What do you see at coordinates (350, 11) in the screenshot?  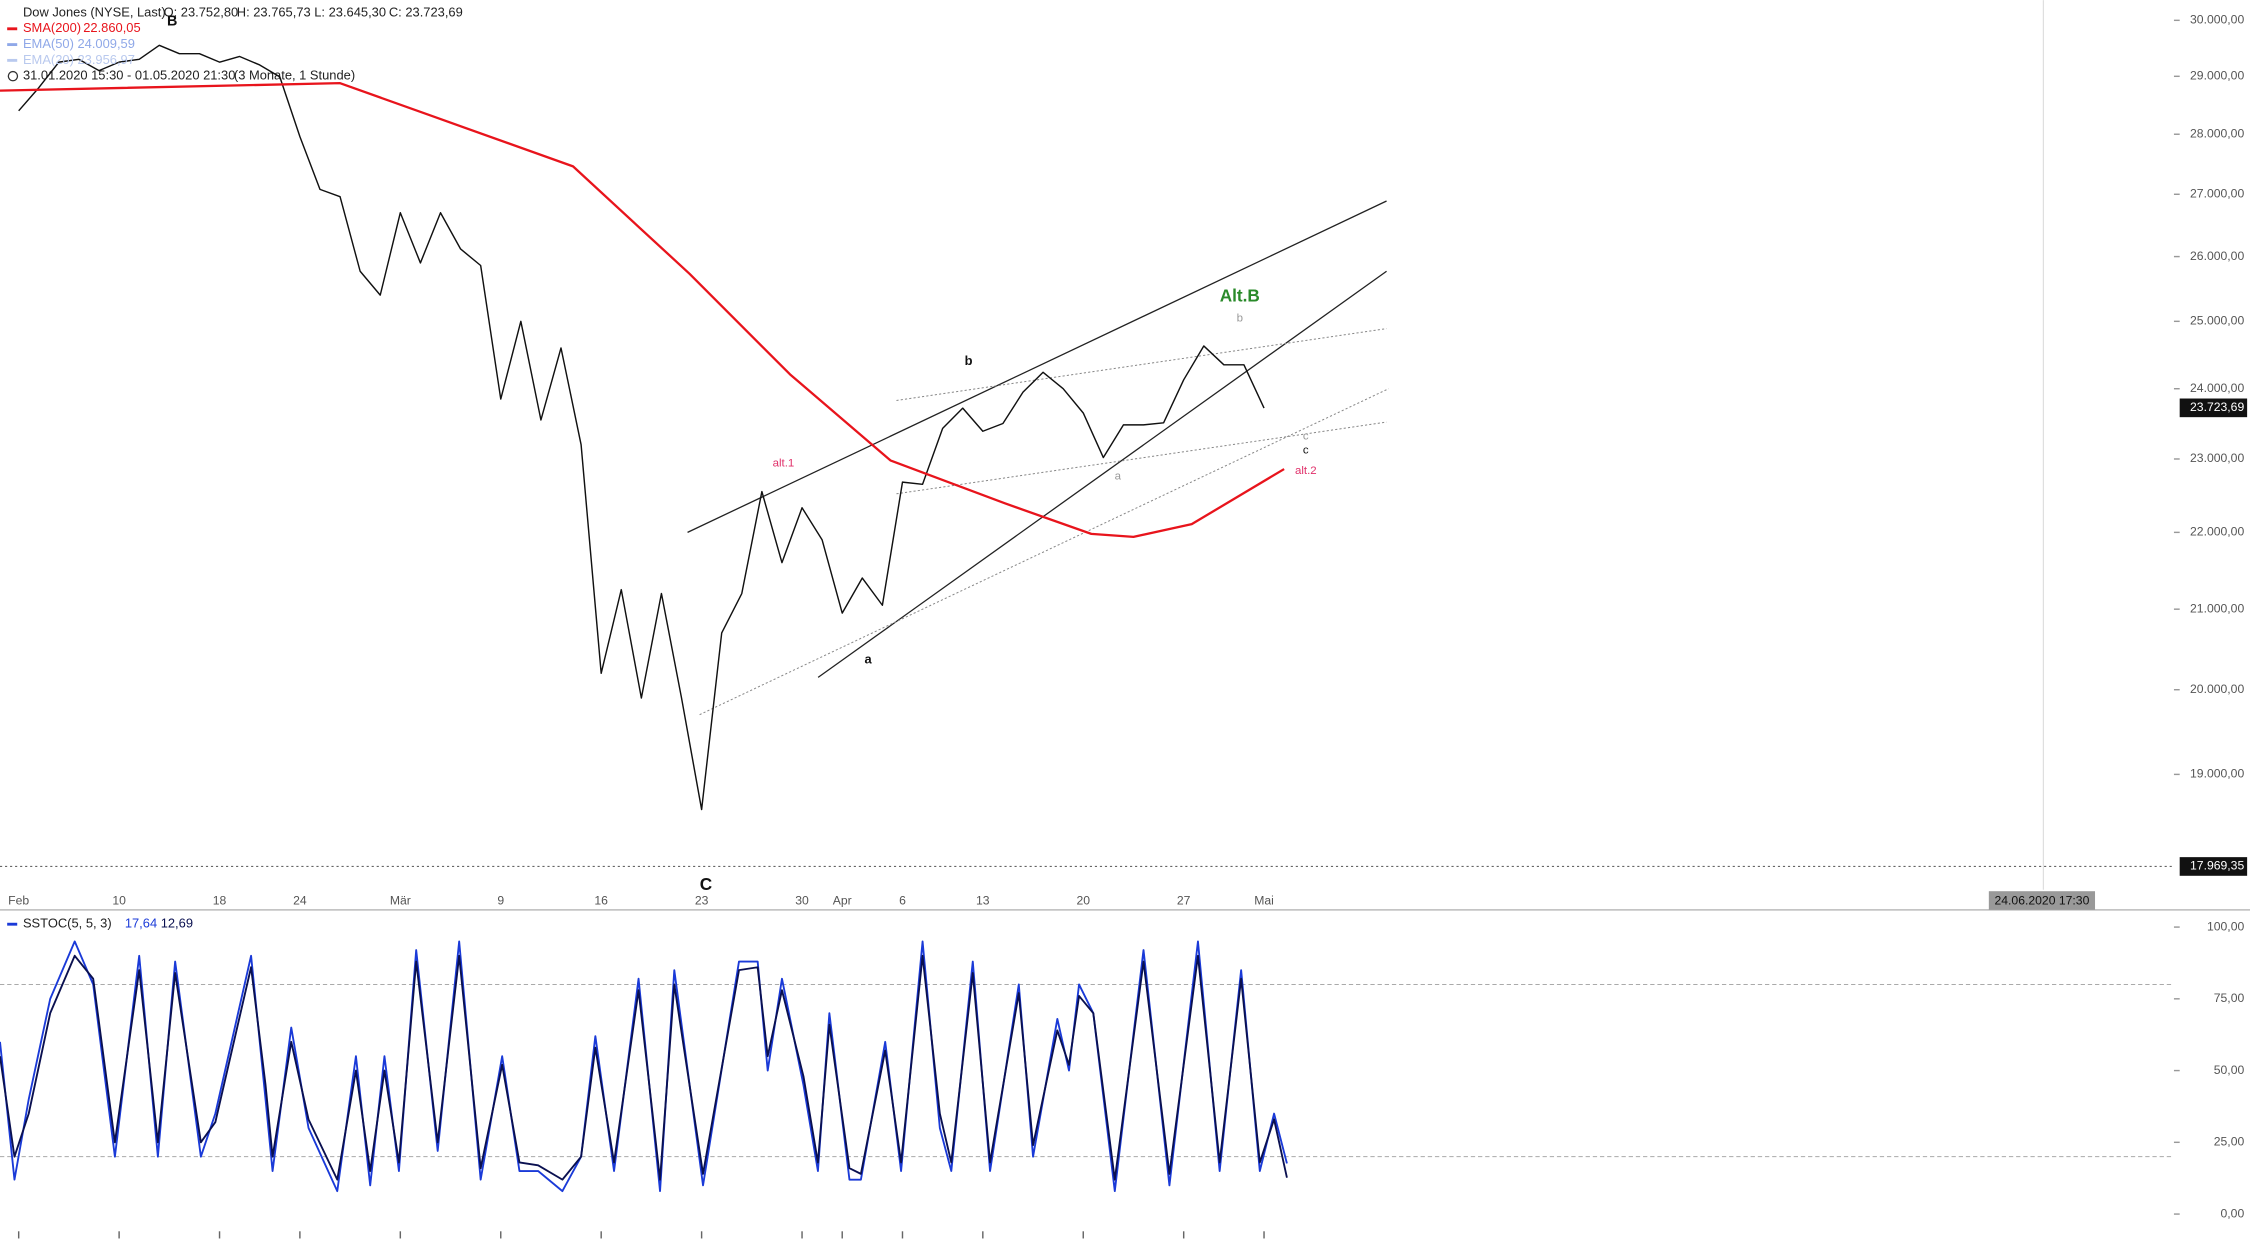 I see `ohlc-label: L: 23.645,30` at bounding box center [350, 11].